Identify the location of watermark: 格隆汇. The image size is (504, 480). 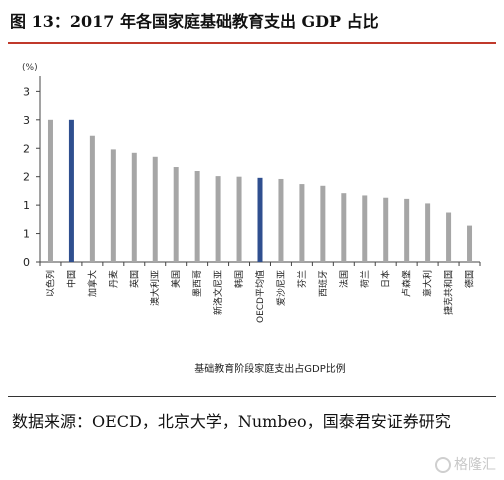
(465, 464).